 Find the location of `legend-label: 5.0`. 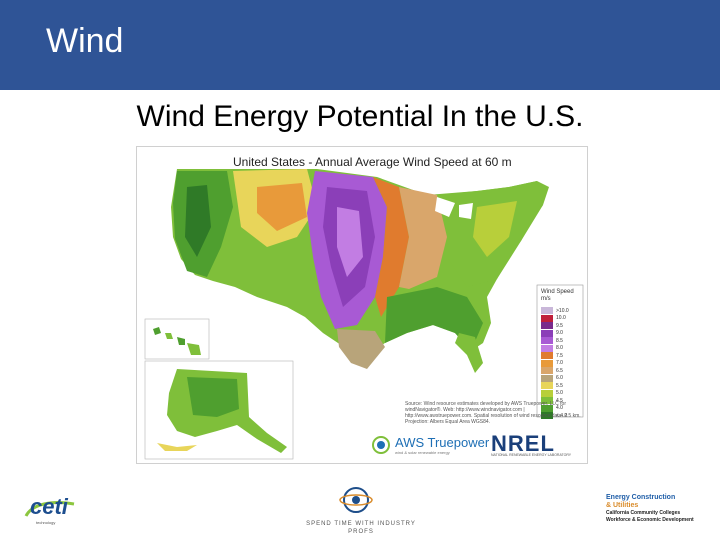

legend-label: 5.0 is located at coordinates (559, 393).